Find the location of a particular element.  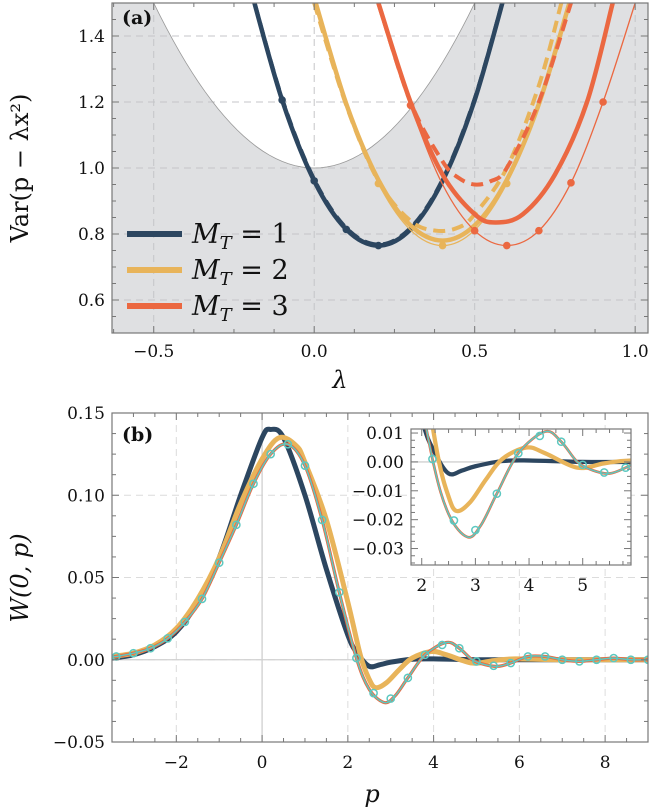

region-boundary-curve is located at coordinates (314, 86).